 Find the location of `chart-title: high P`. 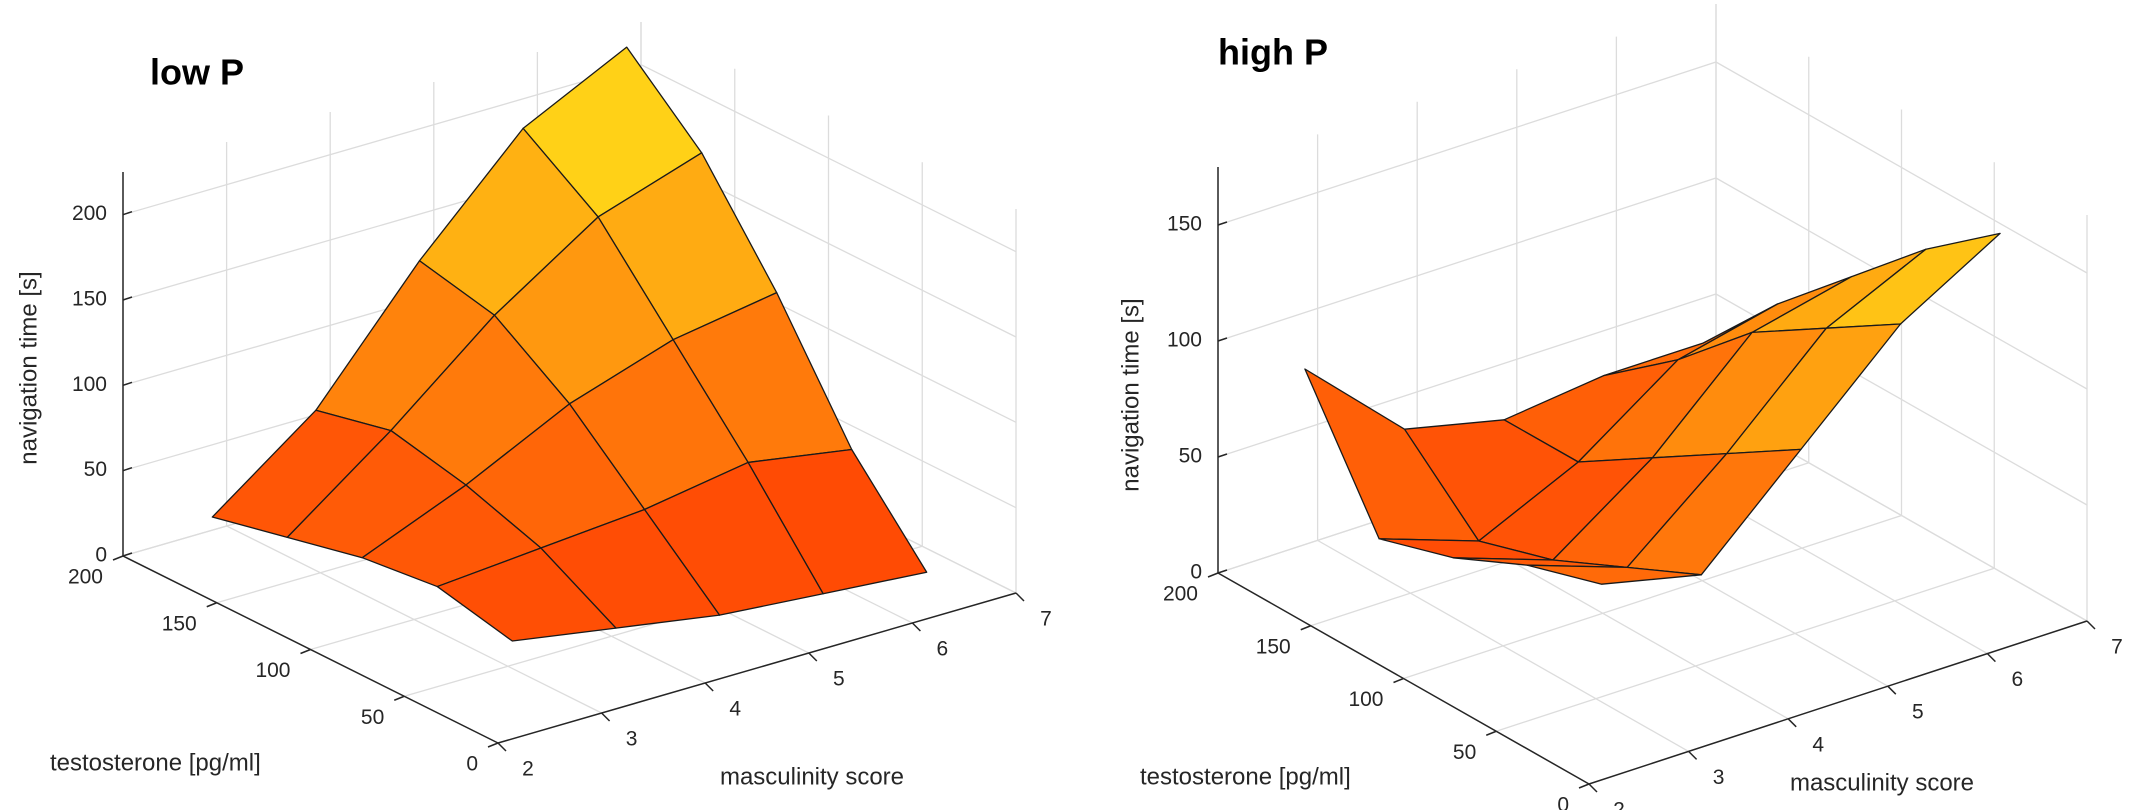

chart-title: high P is located at coordinates (1273, 52).